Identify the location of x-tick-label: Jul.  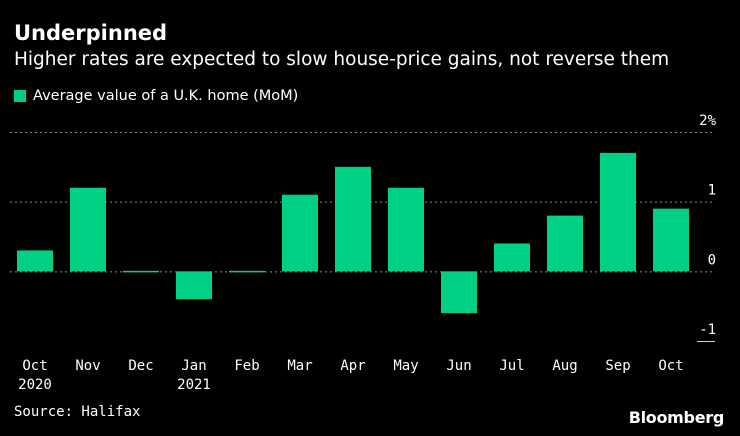
(511, 366).